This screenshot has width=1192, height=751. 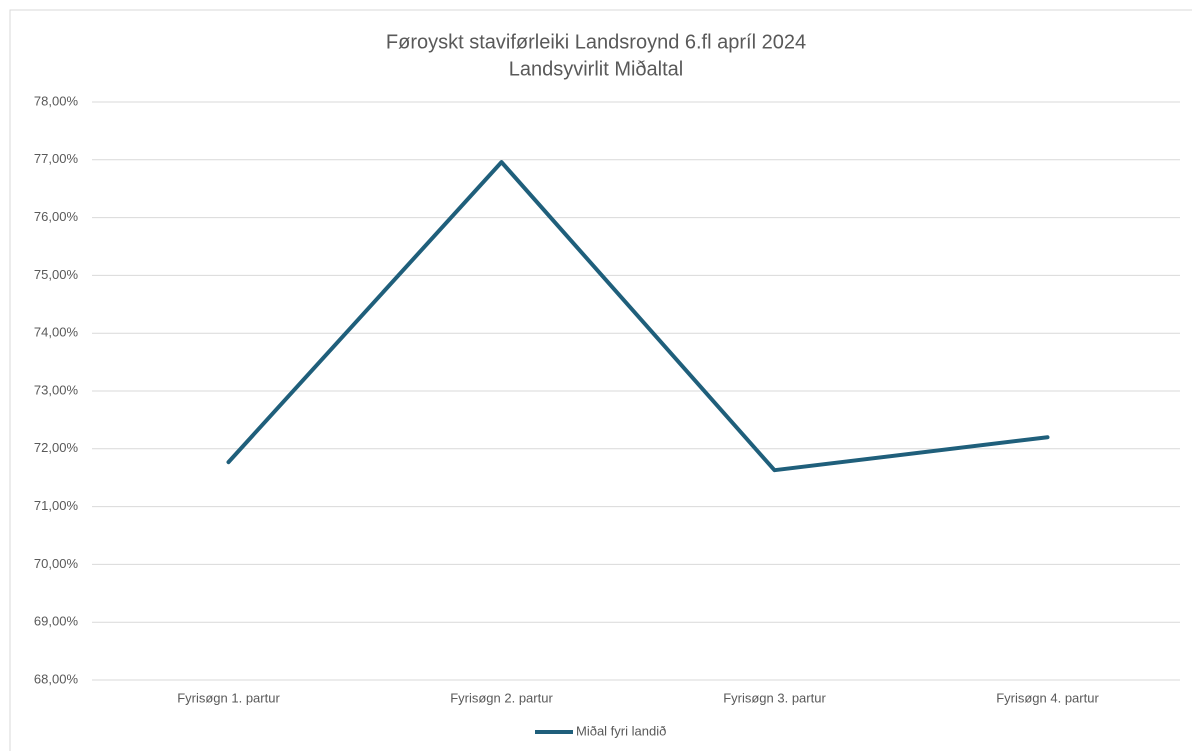 What do you see at coordinates (596, 69) in the screenshot?
I see `chart-subtitle: Landsyvirlit Miðaltal` at bounding box center [596, 69].